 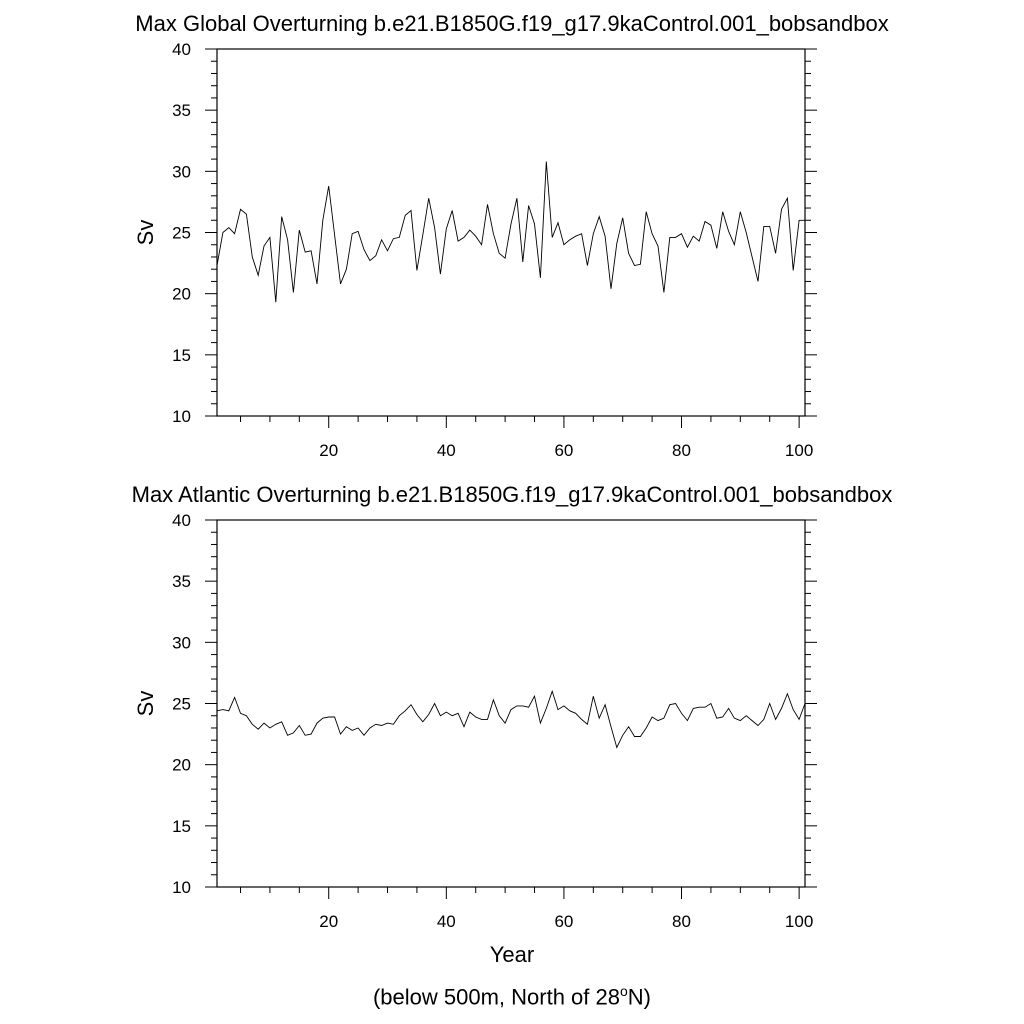 I want to click on plot-1-series-line, so click(x=510, y=232).